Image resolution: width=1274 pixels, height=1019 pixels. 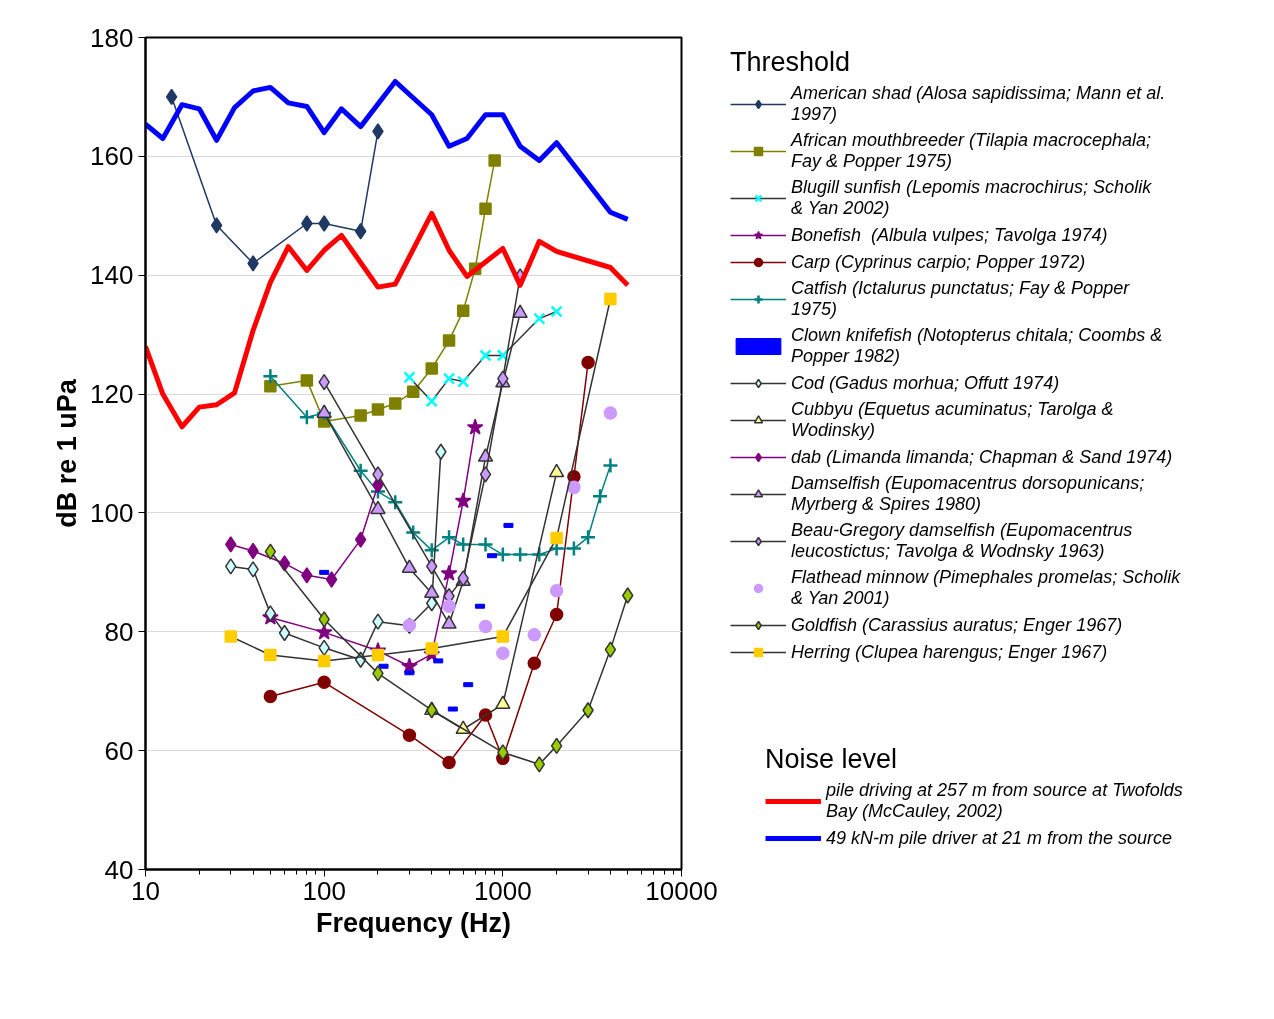 What do you see at coordinates (957, 625) in the screenshot?
I see `legend-label: Goldfish (Carassius auratus; Enger 1967)` at bounding box center [957, 625].